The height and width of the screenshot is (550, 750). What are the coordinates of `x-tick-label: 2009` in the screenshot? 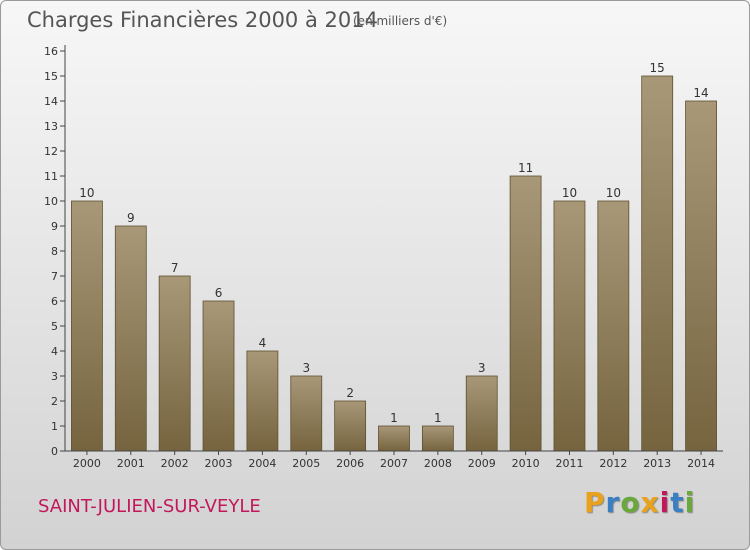 It's located at (482, 463).